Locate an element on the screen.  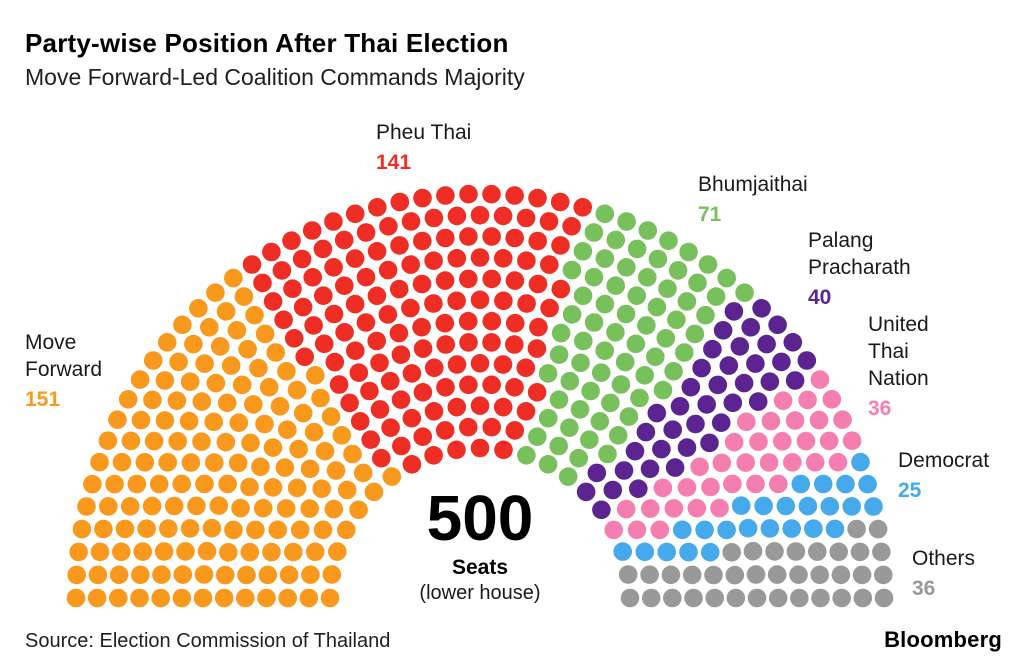
party-name: Palang Pracharath is located at coordinates (859, 254).